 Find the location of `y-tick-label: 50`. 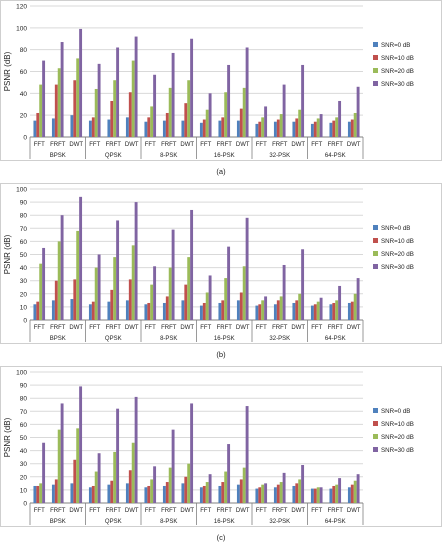

y-tick-label: 50 is located at coordinates (24, 438).